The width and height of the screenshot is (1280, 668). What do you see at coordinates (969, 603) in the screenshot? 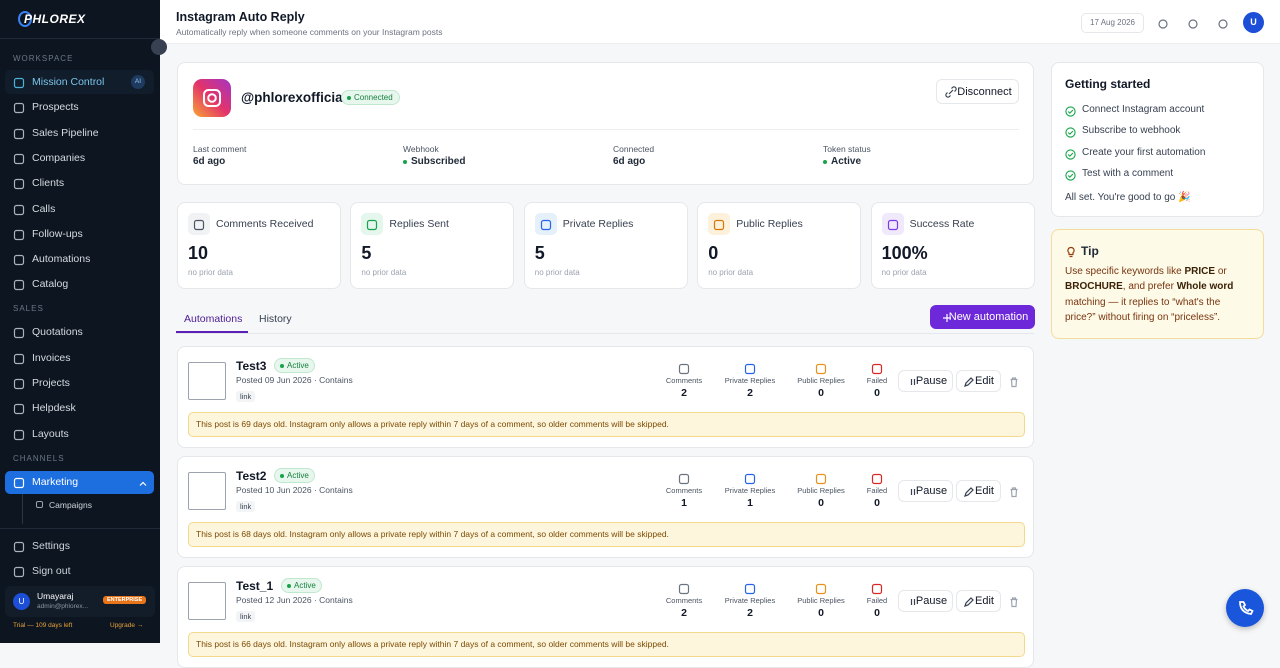
I see `edit-icon` at bounding box center [969, 603].